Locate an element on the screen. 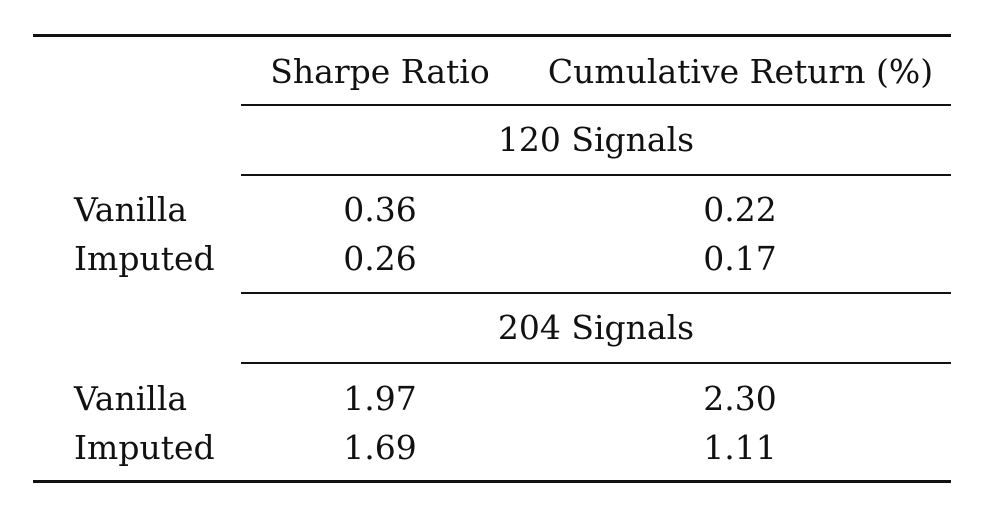  cell-sharpe: 0.36 is located at coordinates (380, 209).